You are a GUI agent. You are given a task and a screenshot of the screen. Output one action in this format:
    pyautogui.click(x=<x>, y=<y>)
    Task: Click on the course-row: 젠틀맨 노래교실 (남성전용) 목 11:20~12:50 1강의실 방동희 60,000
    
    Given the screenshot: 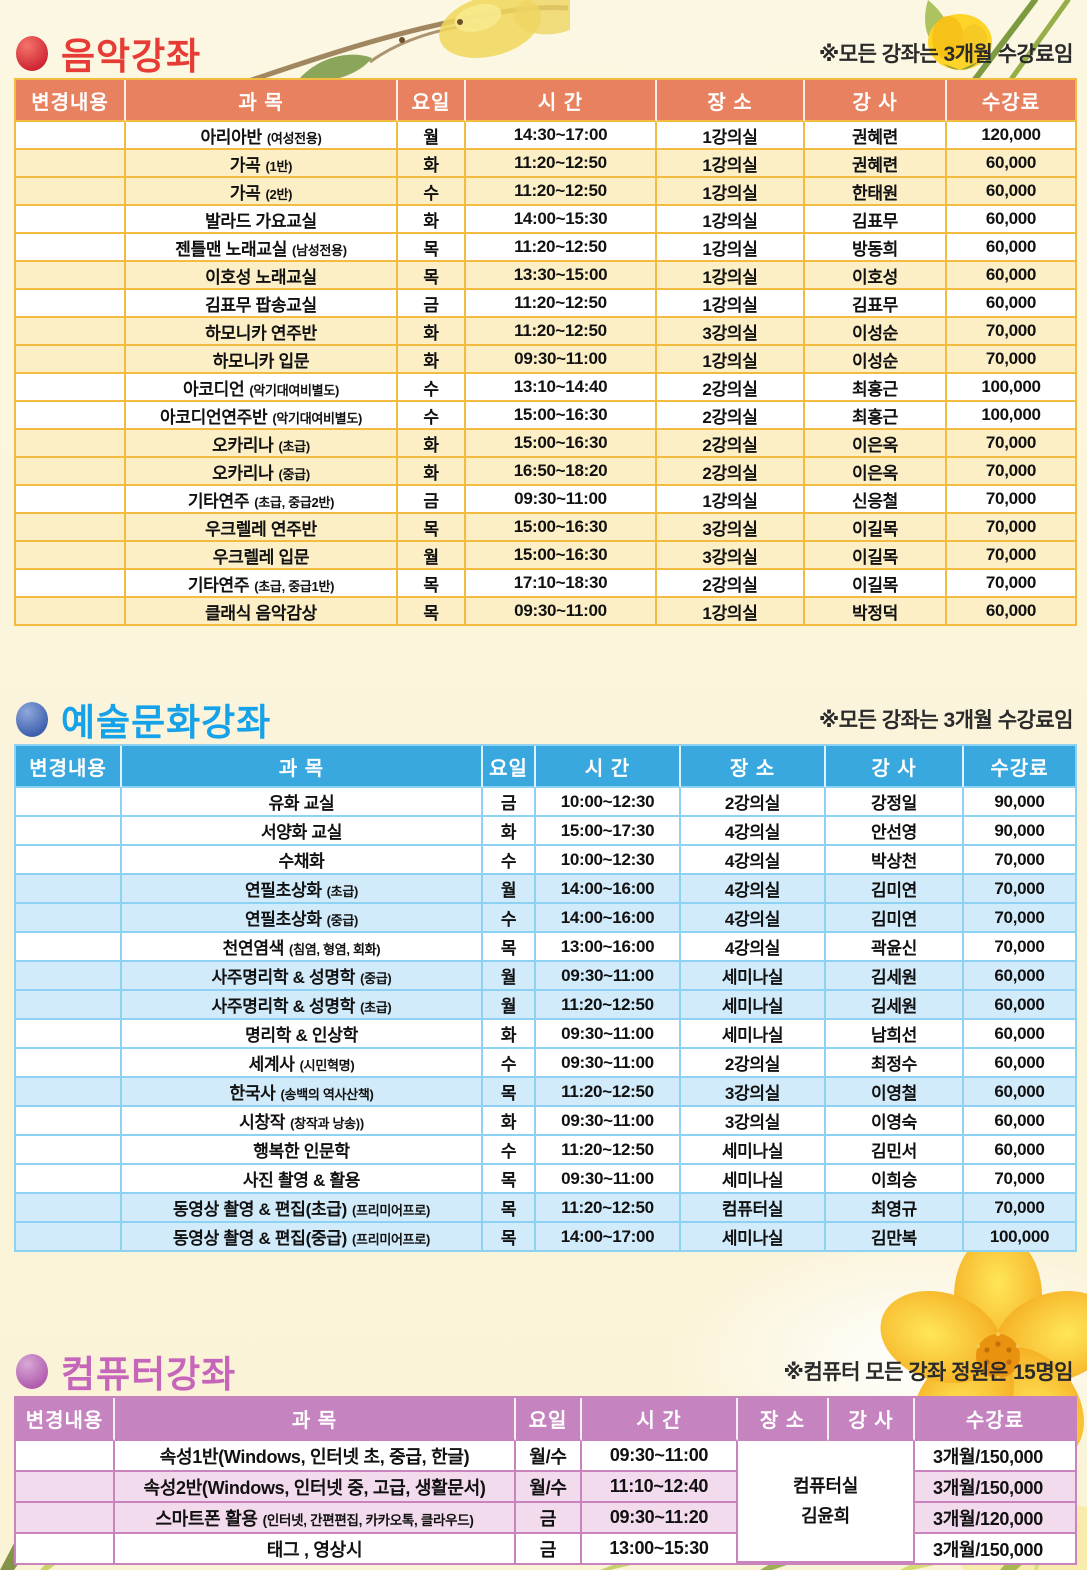 What is the action you would take?
    pyautogui.click(x=545, y=248)
    